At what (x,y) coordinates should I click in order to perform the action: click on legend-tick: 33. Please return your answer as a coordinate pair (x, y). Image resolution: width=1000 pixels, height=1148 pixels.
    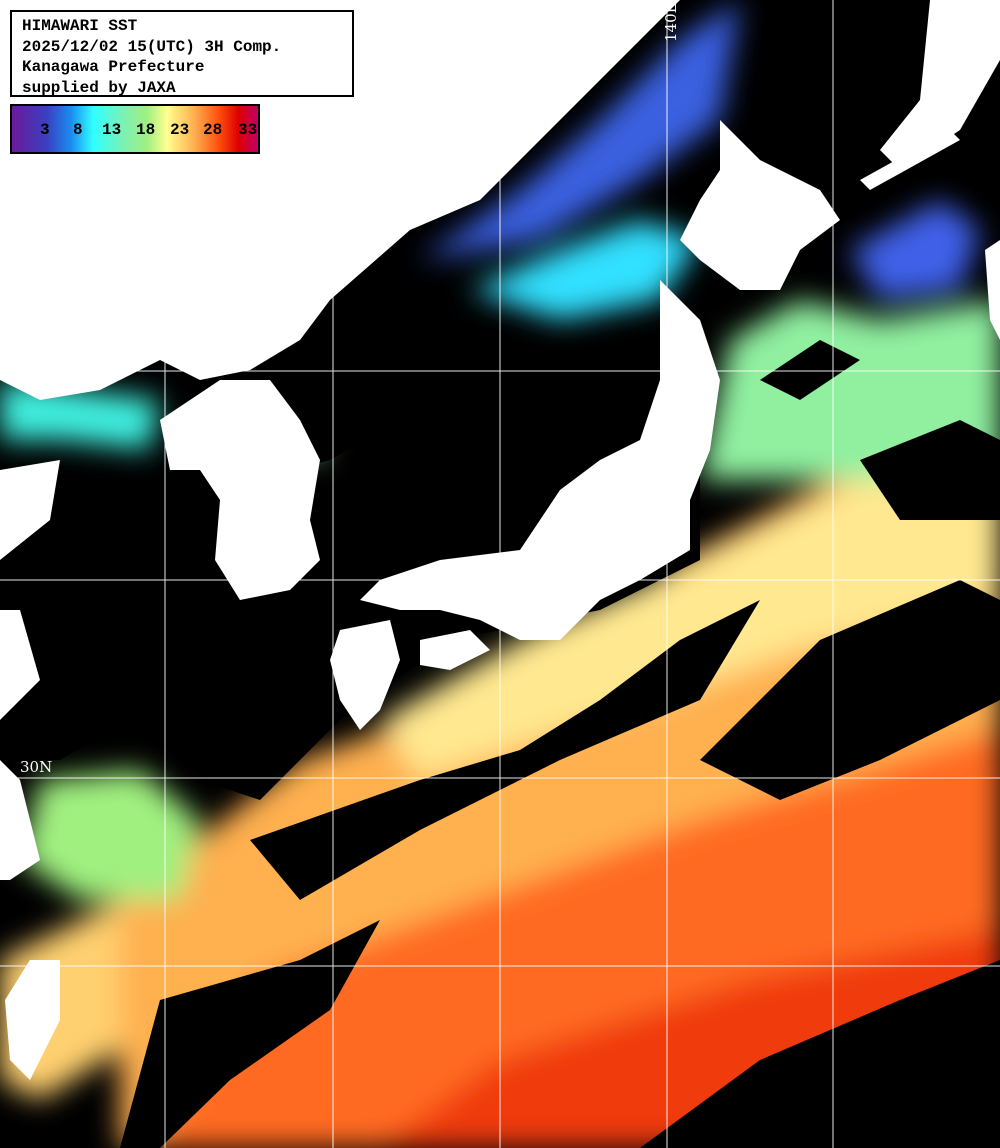
    Looking at the image, I should click on (248, 130).